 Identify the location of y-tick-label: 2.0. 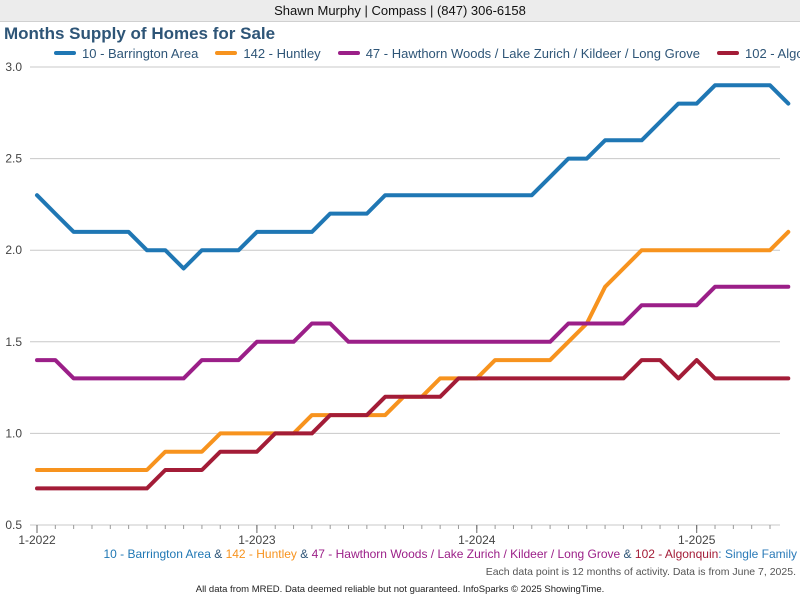
(13, 250).